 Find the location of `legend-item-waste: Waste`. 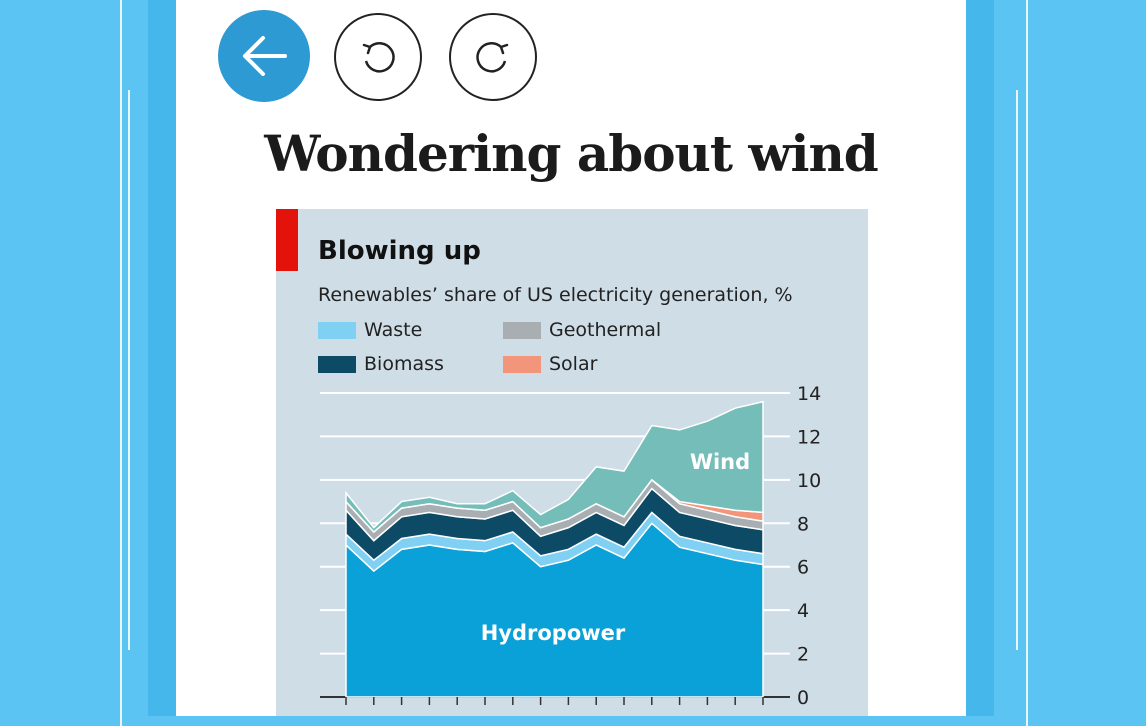

legend-item-waste: Waste is located at coordinates (370, 330).